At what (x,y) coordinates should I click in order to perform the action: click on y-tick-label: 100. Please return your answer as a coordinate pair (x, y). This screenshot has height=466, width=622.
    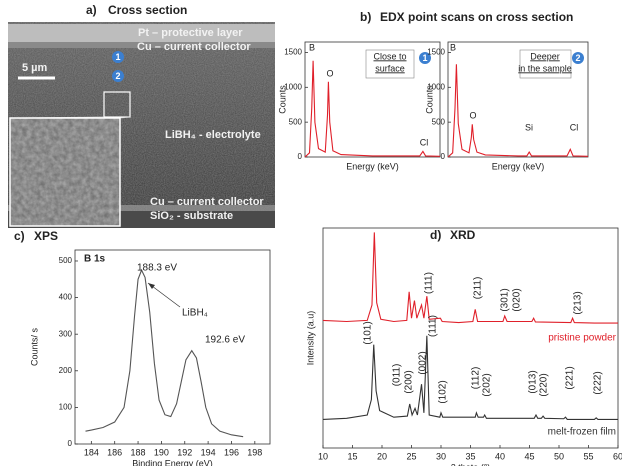
    Looking at the image, I should click on (66, 407).